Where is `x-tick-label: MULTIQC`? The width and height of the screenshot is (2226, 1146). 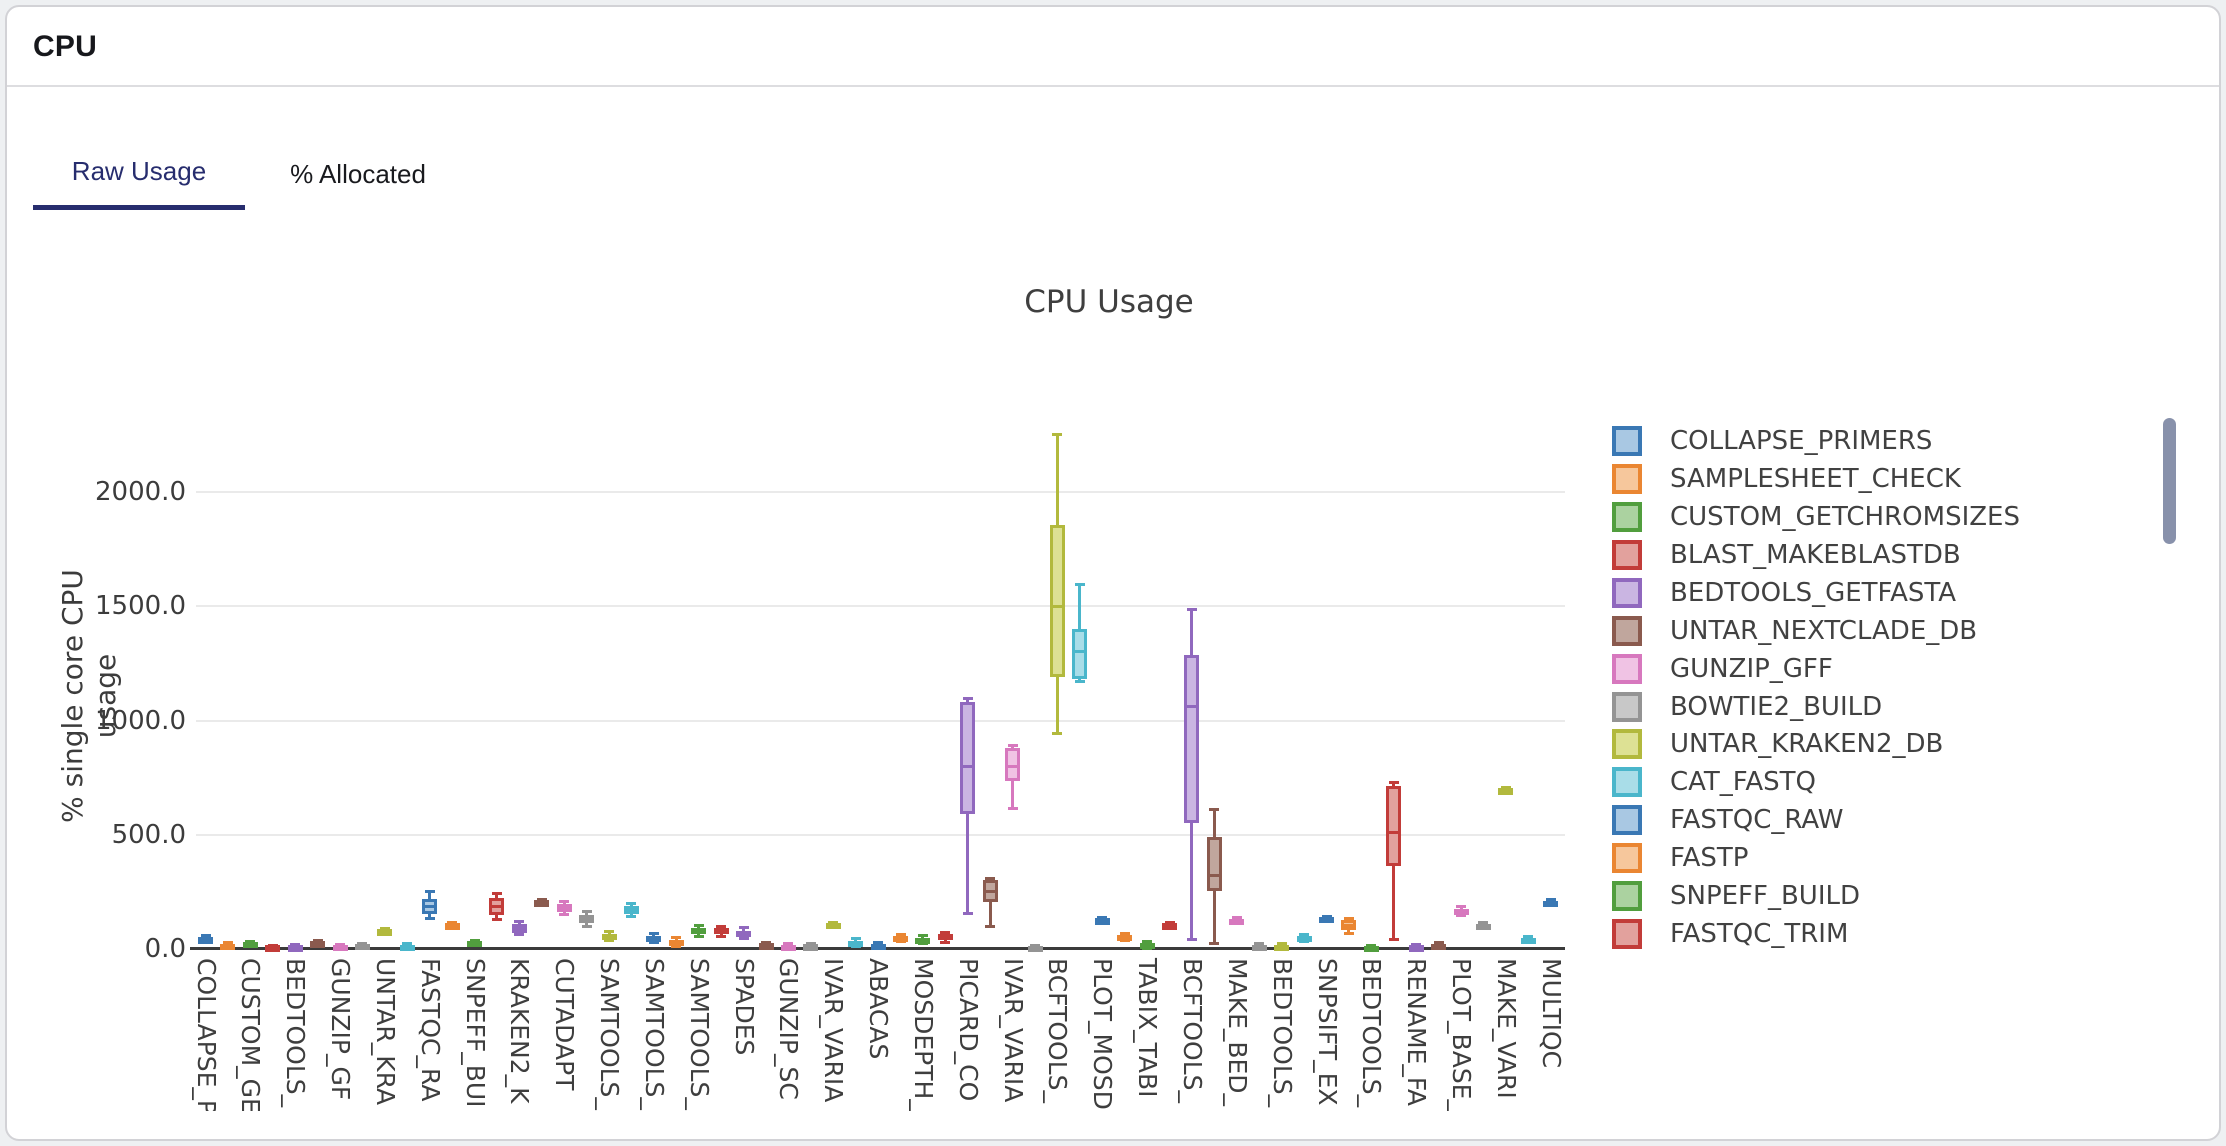
x-tick-label: MULTIQC is located at coordinates (1551, 1013).